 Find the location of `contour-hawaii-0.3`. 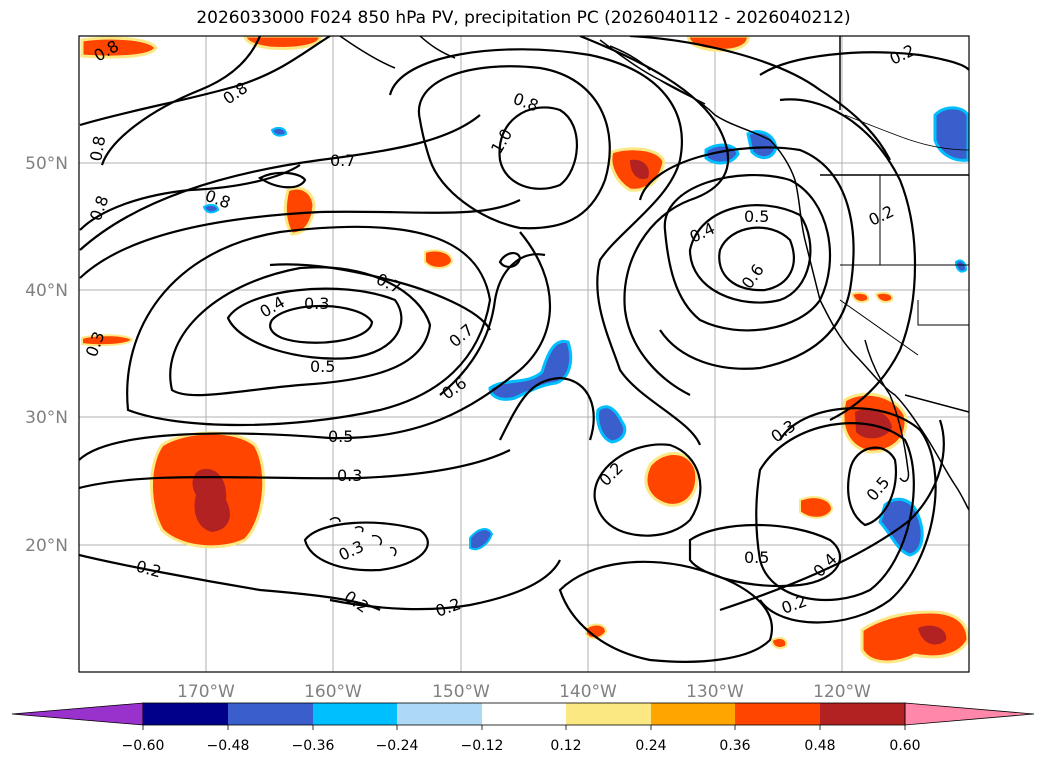

contour-hawaii-0.3 is located at coordinates (366, 546).